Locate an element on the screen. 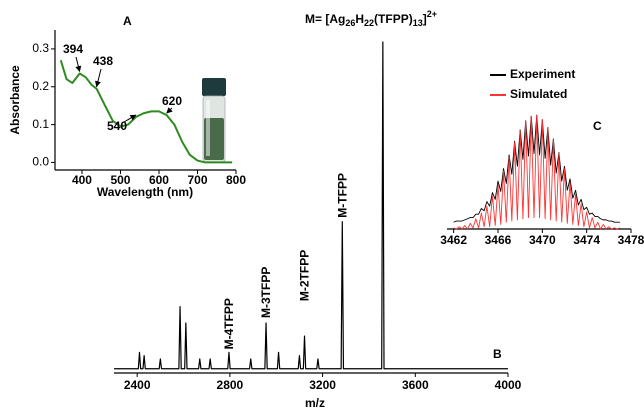 Image resolution: width=644 pixels, height=413 pixels. x-tick-label: 500 is located at coordinates (120, 180).